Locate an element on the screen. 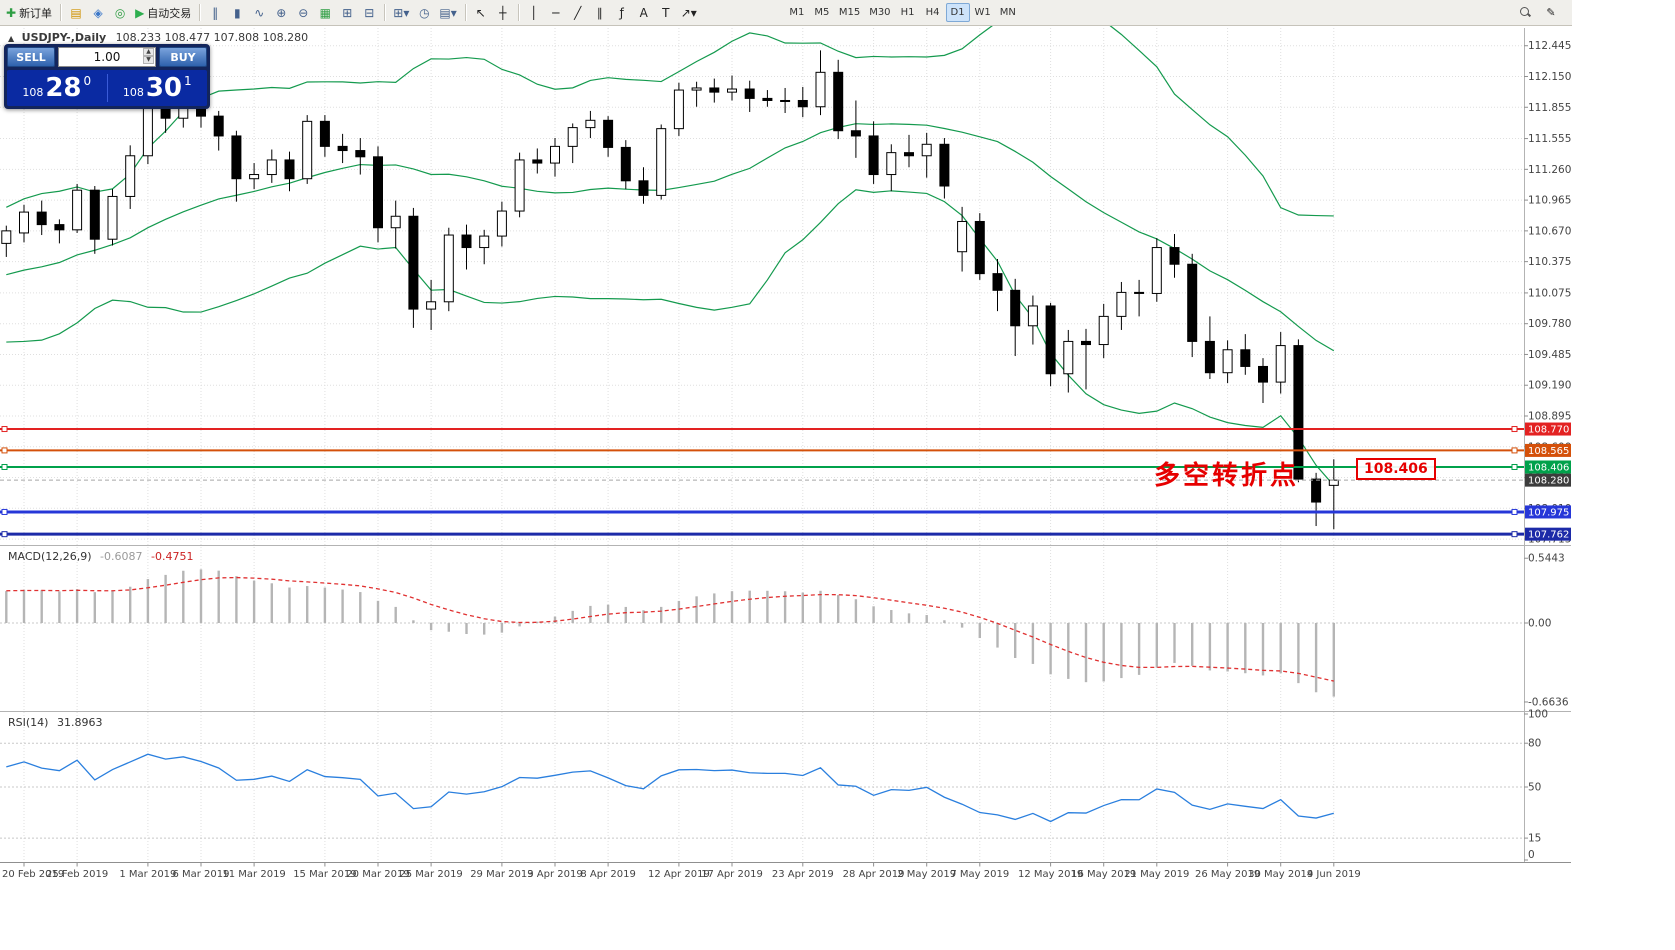 The image size is (1675, 950). sell-button: SELL is located at coordinates (31, 57).